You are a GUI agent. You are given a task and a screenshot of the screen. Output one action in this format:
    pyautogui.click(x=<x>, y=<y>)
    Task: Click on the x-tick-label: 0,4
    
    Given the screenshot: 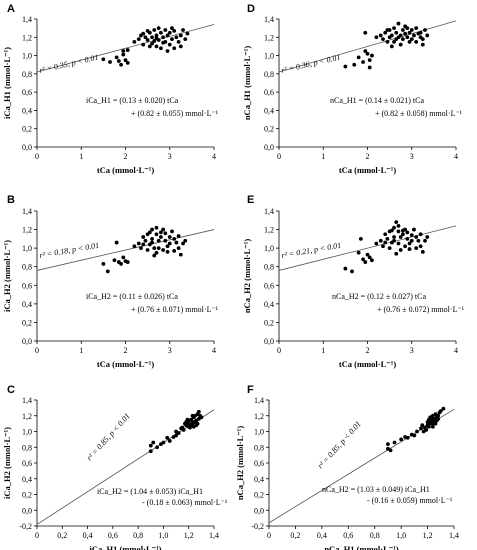 What is the action you would take?
    pyautogui.click(x=88, y=535)
    